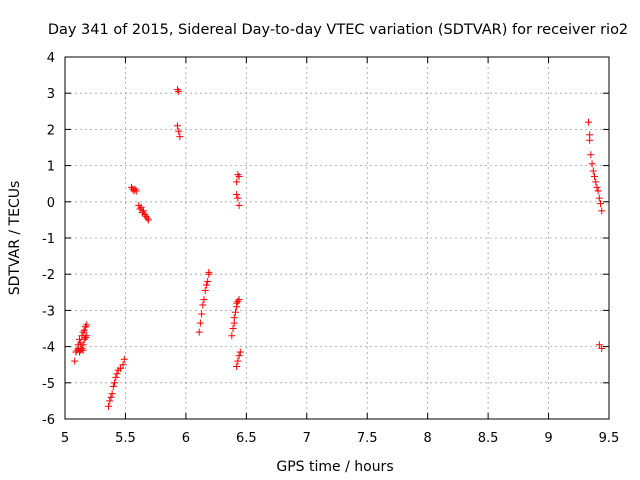 The image size is (640, 480). Describe the element at coordinates (65, 438) in the screenshot. I see `x-tick-label: 5` at that location.